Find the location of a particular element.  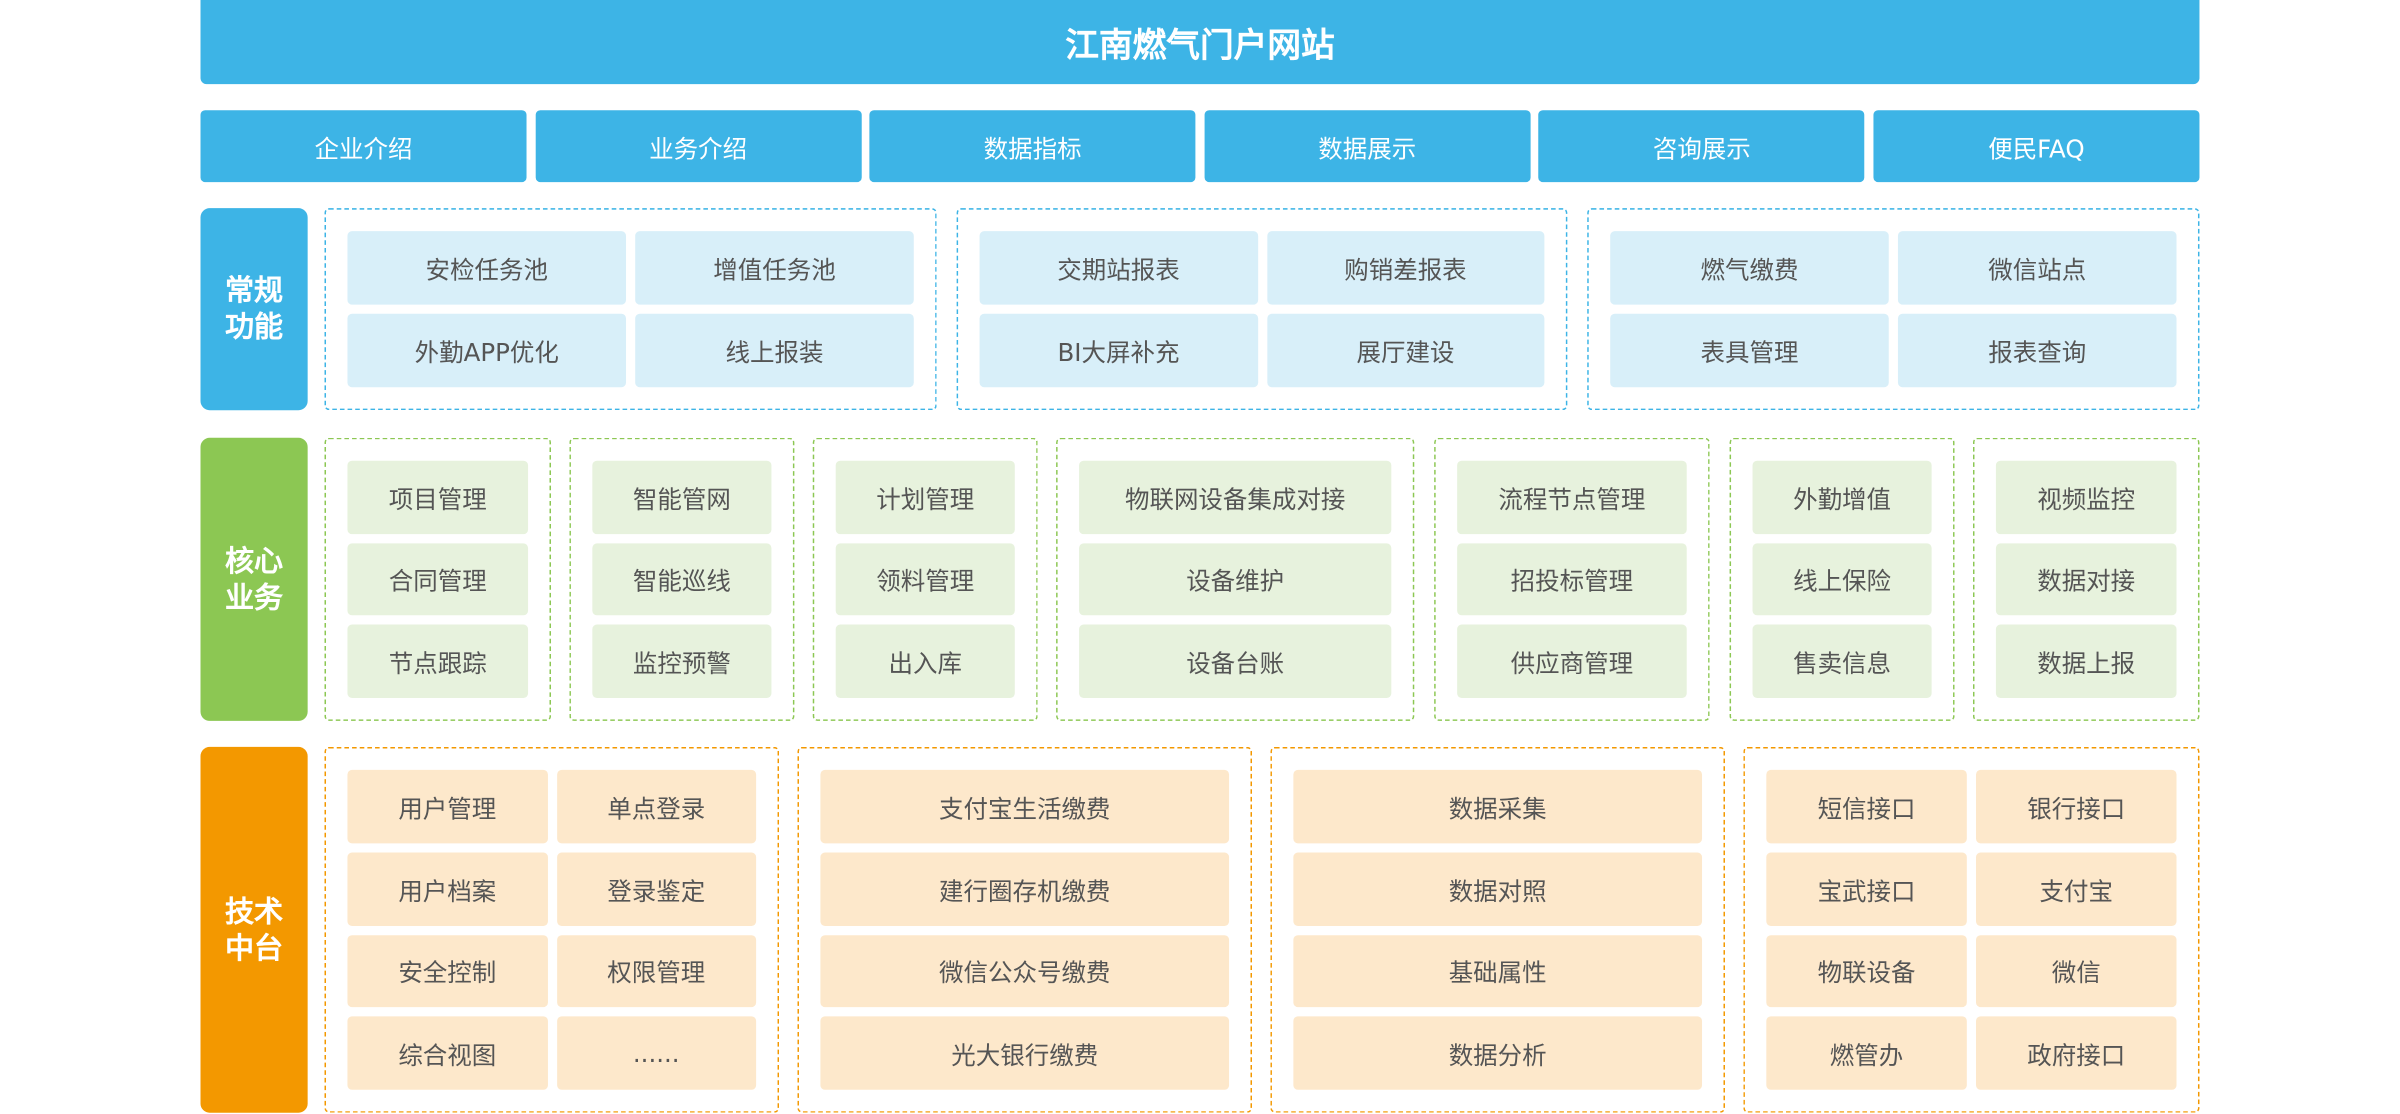

module-item: 宝武接口 is located at coordinates (1866, 889).